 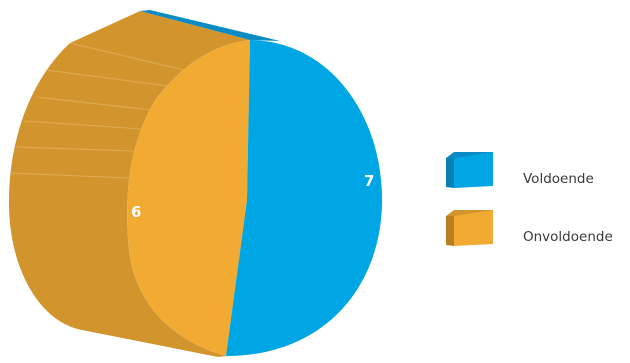 I want to click on legend-swatch-voldoende, so click(x=469, y=170).